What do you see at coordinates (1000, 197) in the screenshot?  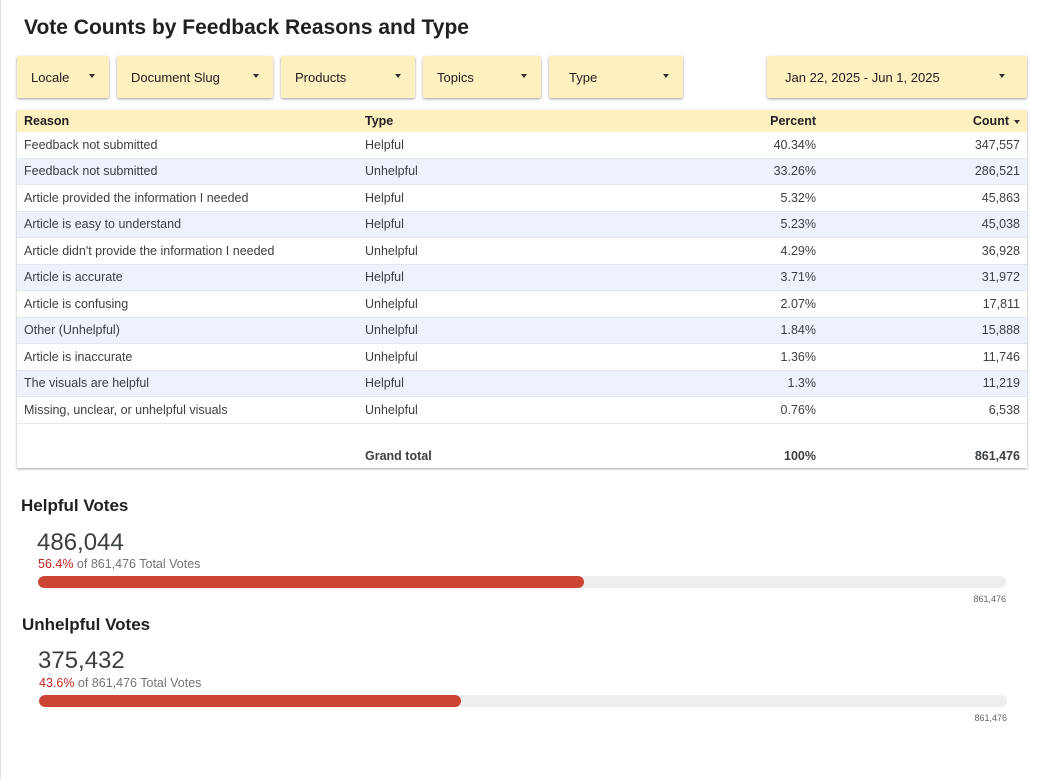 I see `cell-count: 45,863` at bounding box center [1000, 197].